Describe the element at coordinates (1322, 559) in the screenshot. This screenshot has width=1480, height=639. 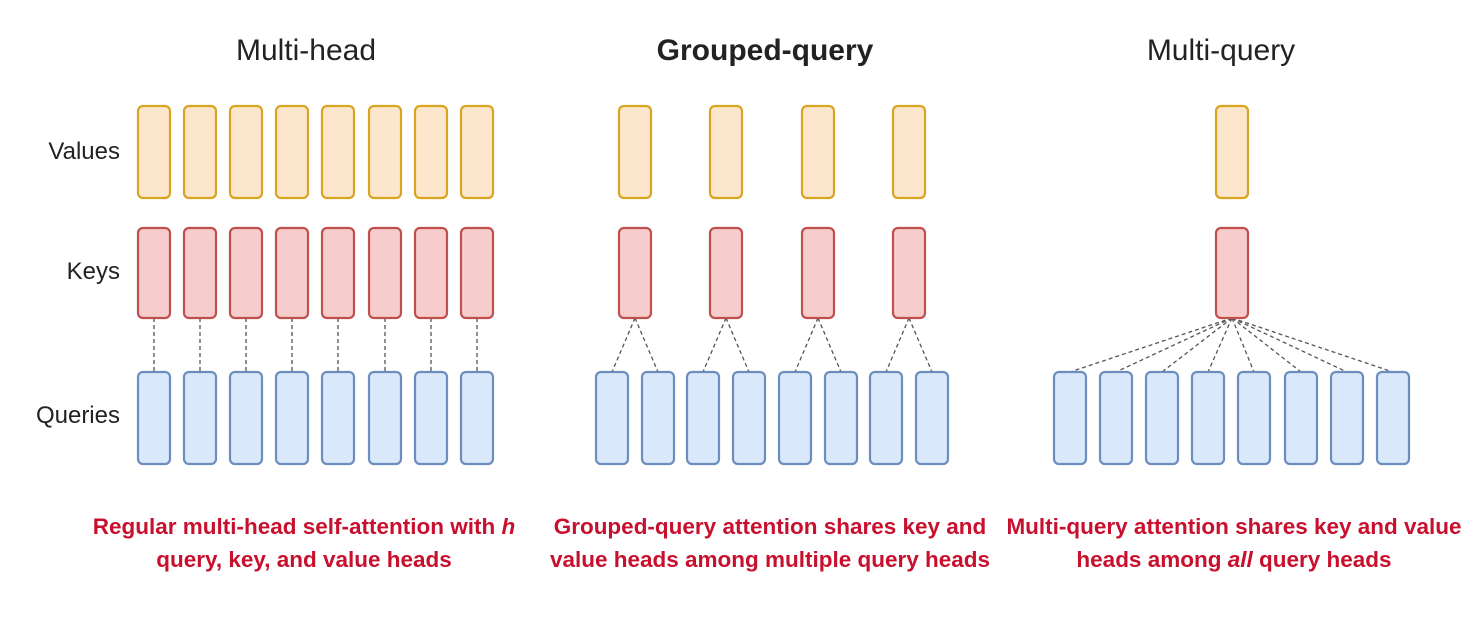
I see `caption-text: query heads` at that location.